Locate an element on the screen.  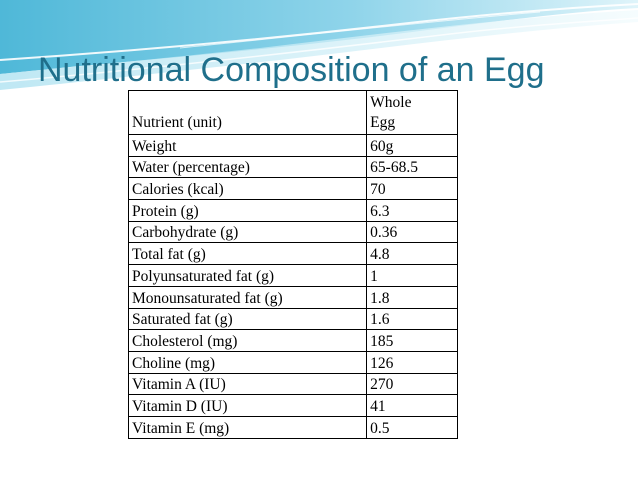
table-row: Vitamin A (IU) 270 is located at coordinates (292, 384).